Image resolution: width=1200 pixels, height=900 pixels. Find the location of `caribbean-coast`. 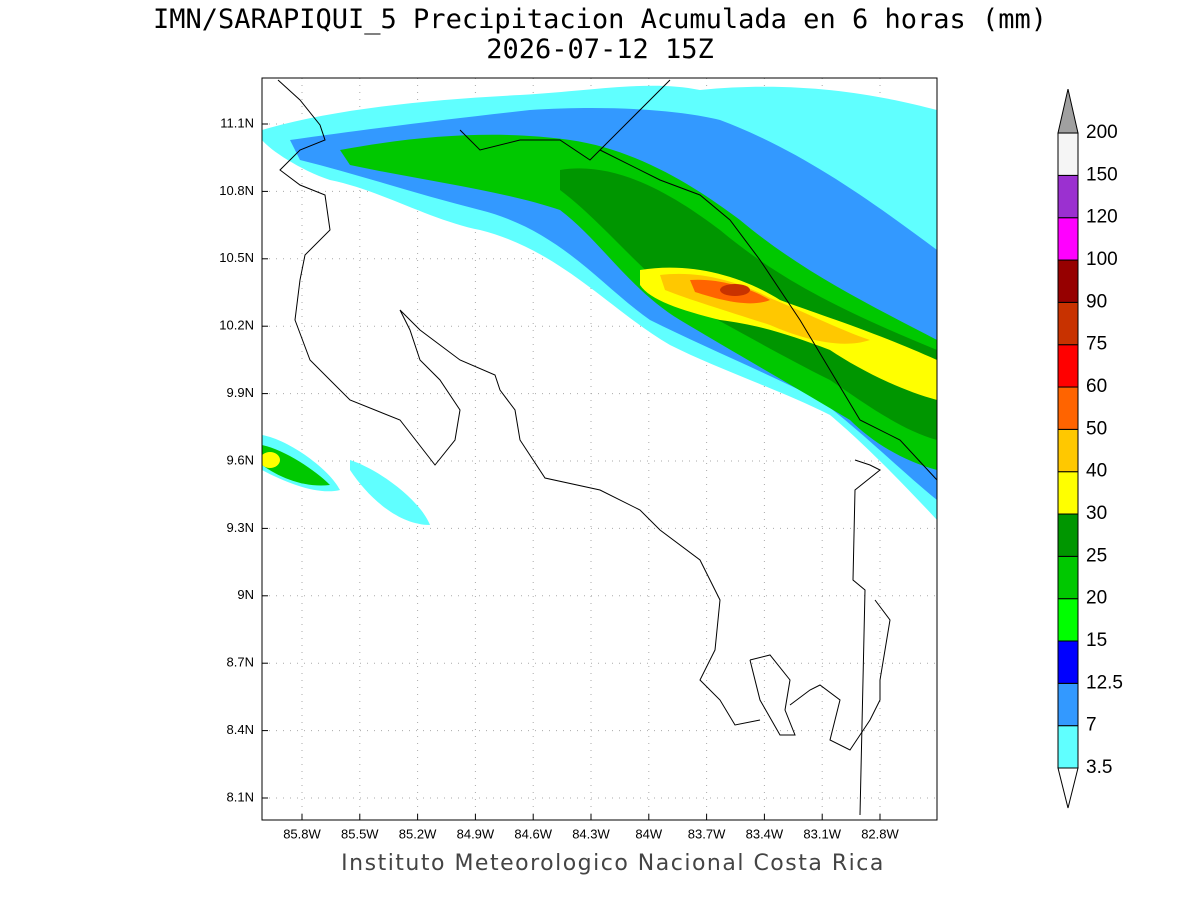

caribbean-coast is located at coordinates (768, 315).